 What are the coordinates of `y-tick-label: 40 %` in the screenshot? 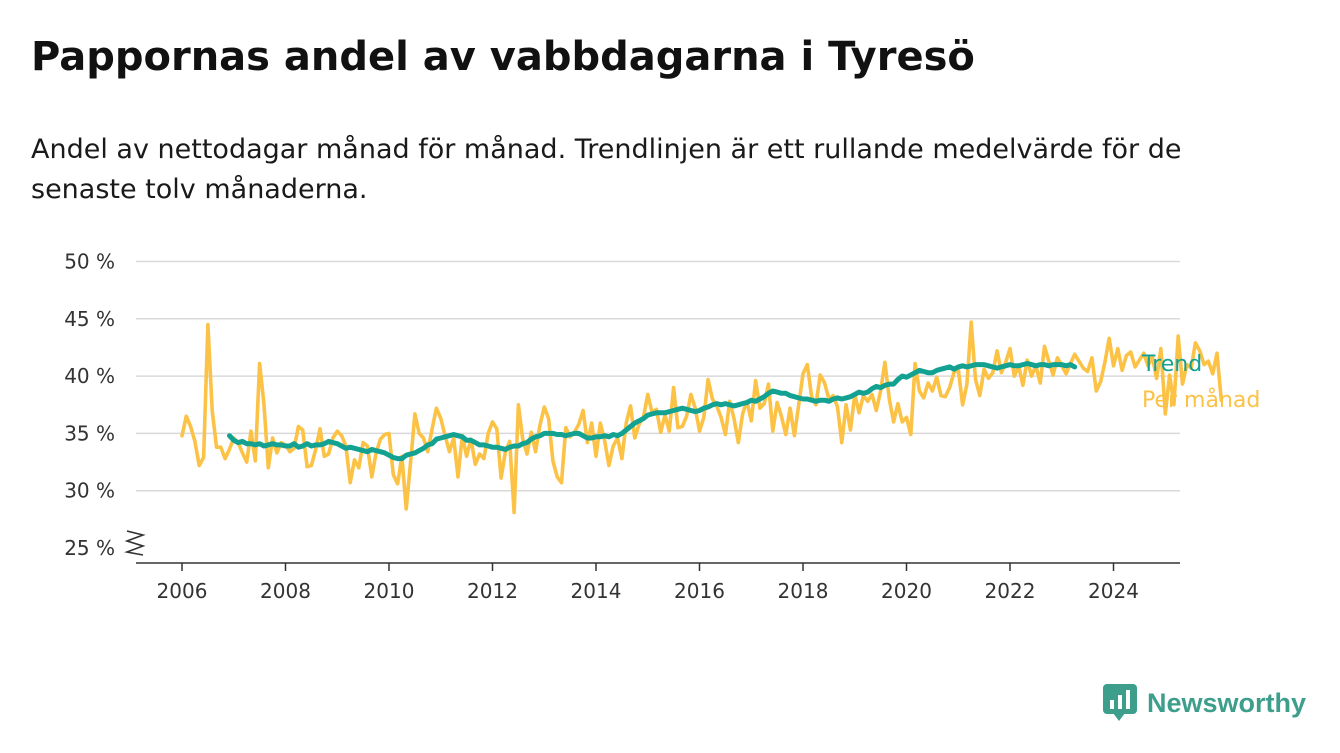 It's located at (89, 376).